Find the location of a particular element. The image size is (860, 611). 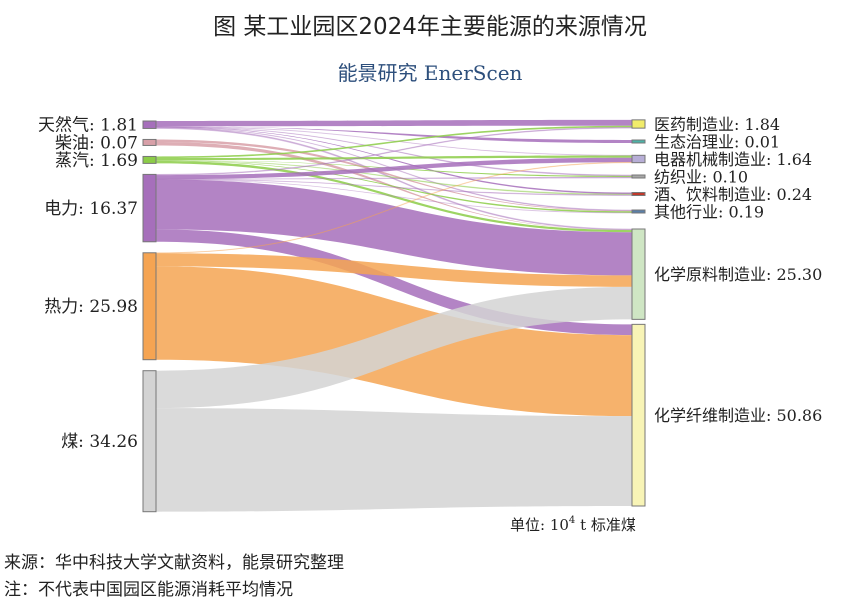

target-label-other: 其他行业: 0.19 is located at coordinates (709, 212).